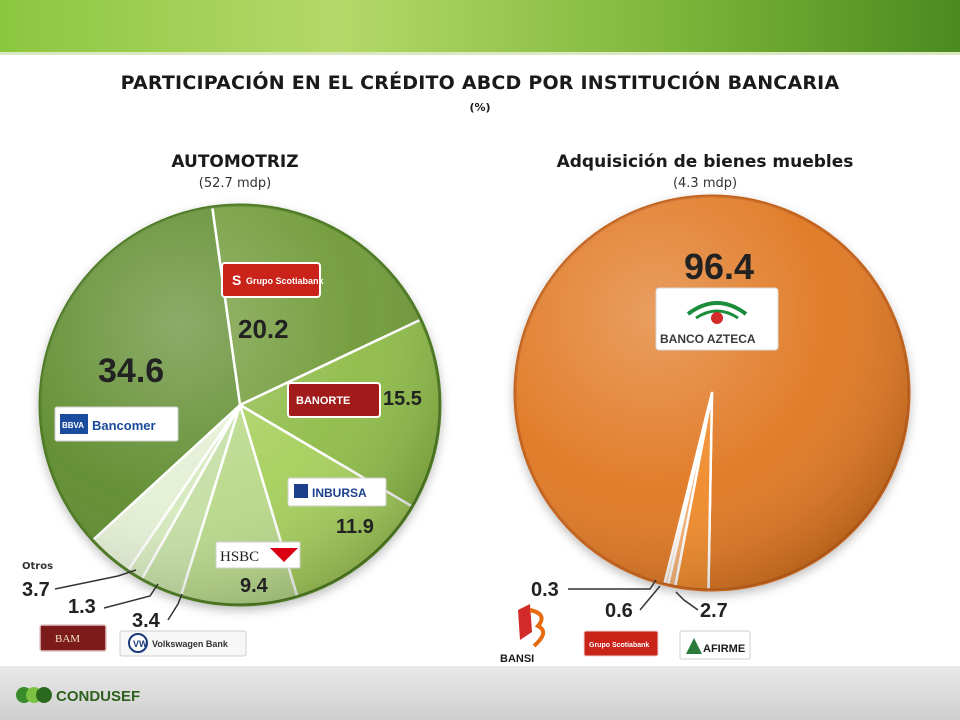  What do you see at coordinates (705, 183) in the screenshot?
I see `bienes-chart-subtitle: (4.3 mdp)` at bounding box center [705, 183].